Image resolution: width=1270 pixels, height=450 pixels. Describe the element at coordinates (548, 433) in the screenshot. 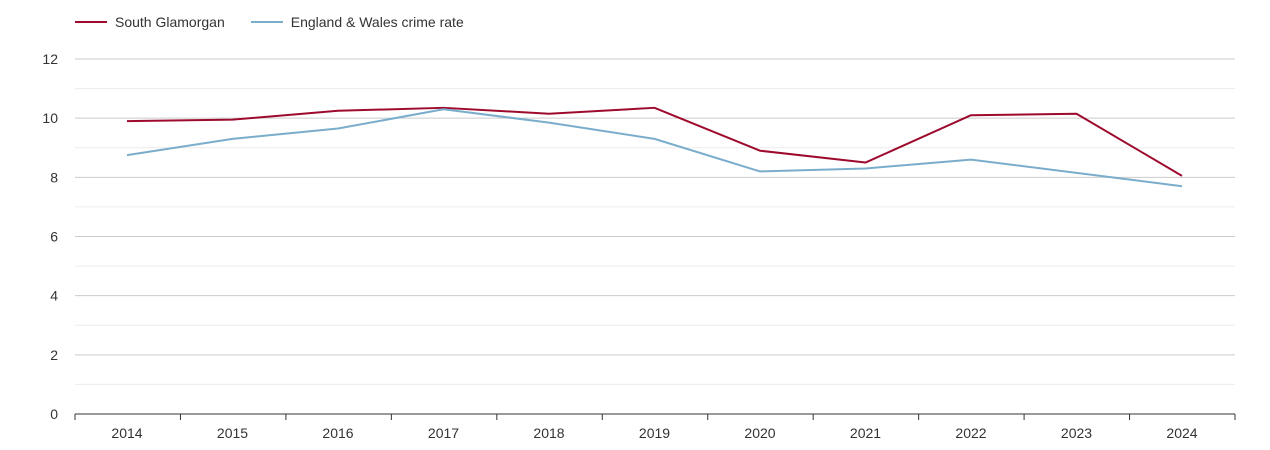

I see `x-tick-label: 2018` at that location.